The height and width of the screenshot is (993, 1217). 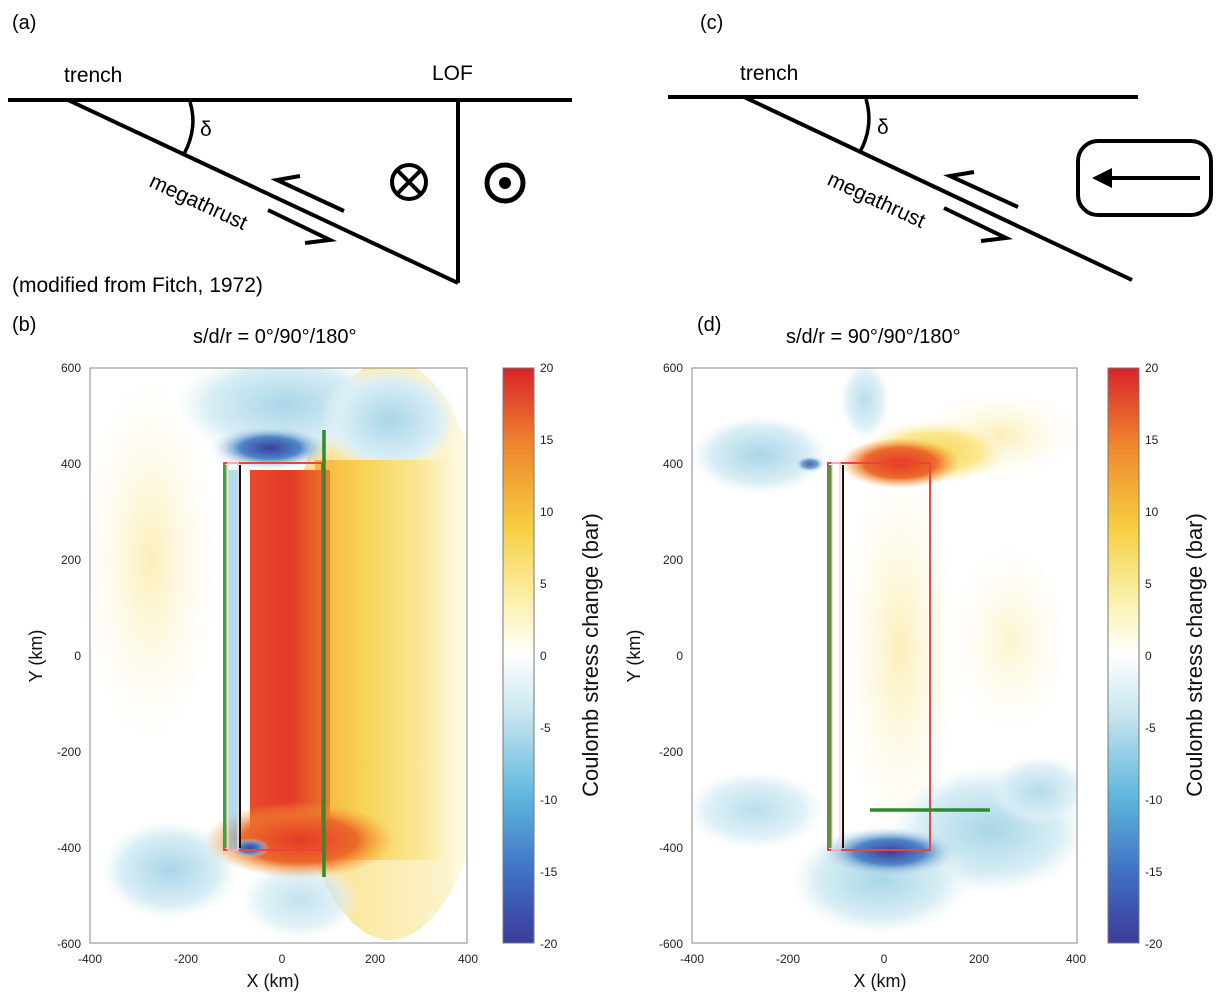 What do you see at coordinates (24, 325) in the screenshot?
I see `panel-b-label: (b)` at bounding box center [24, 325].